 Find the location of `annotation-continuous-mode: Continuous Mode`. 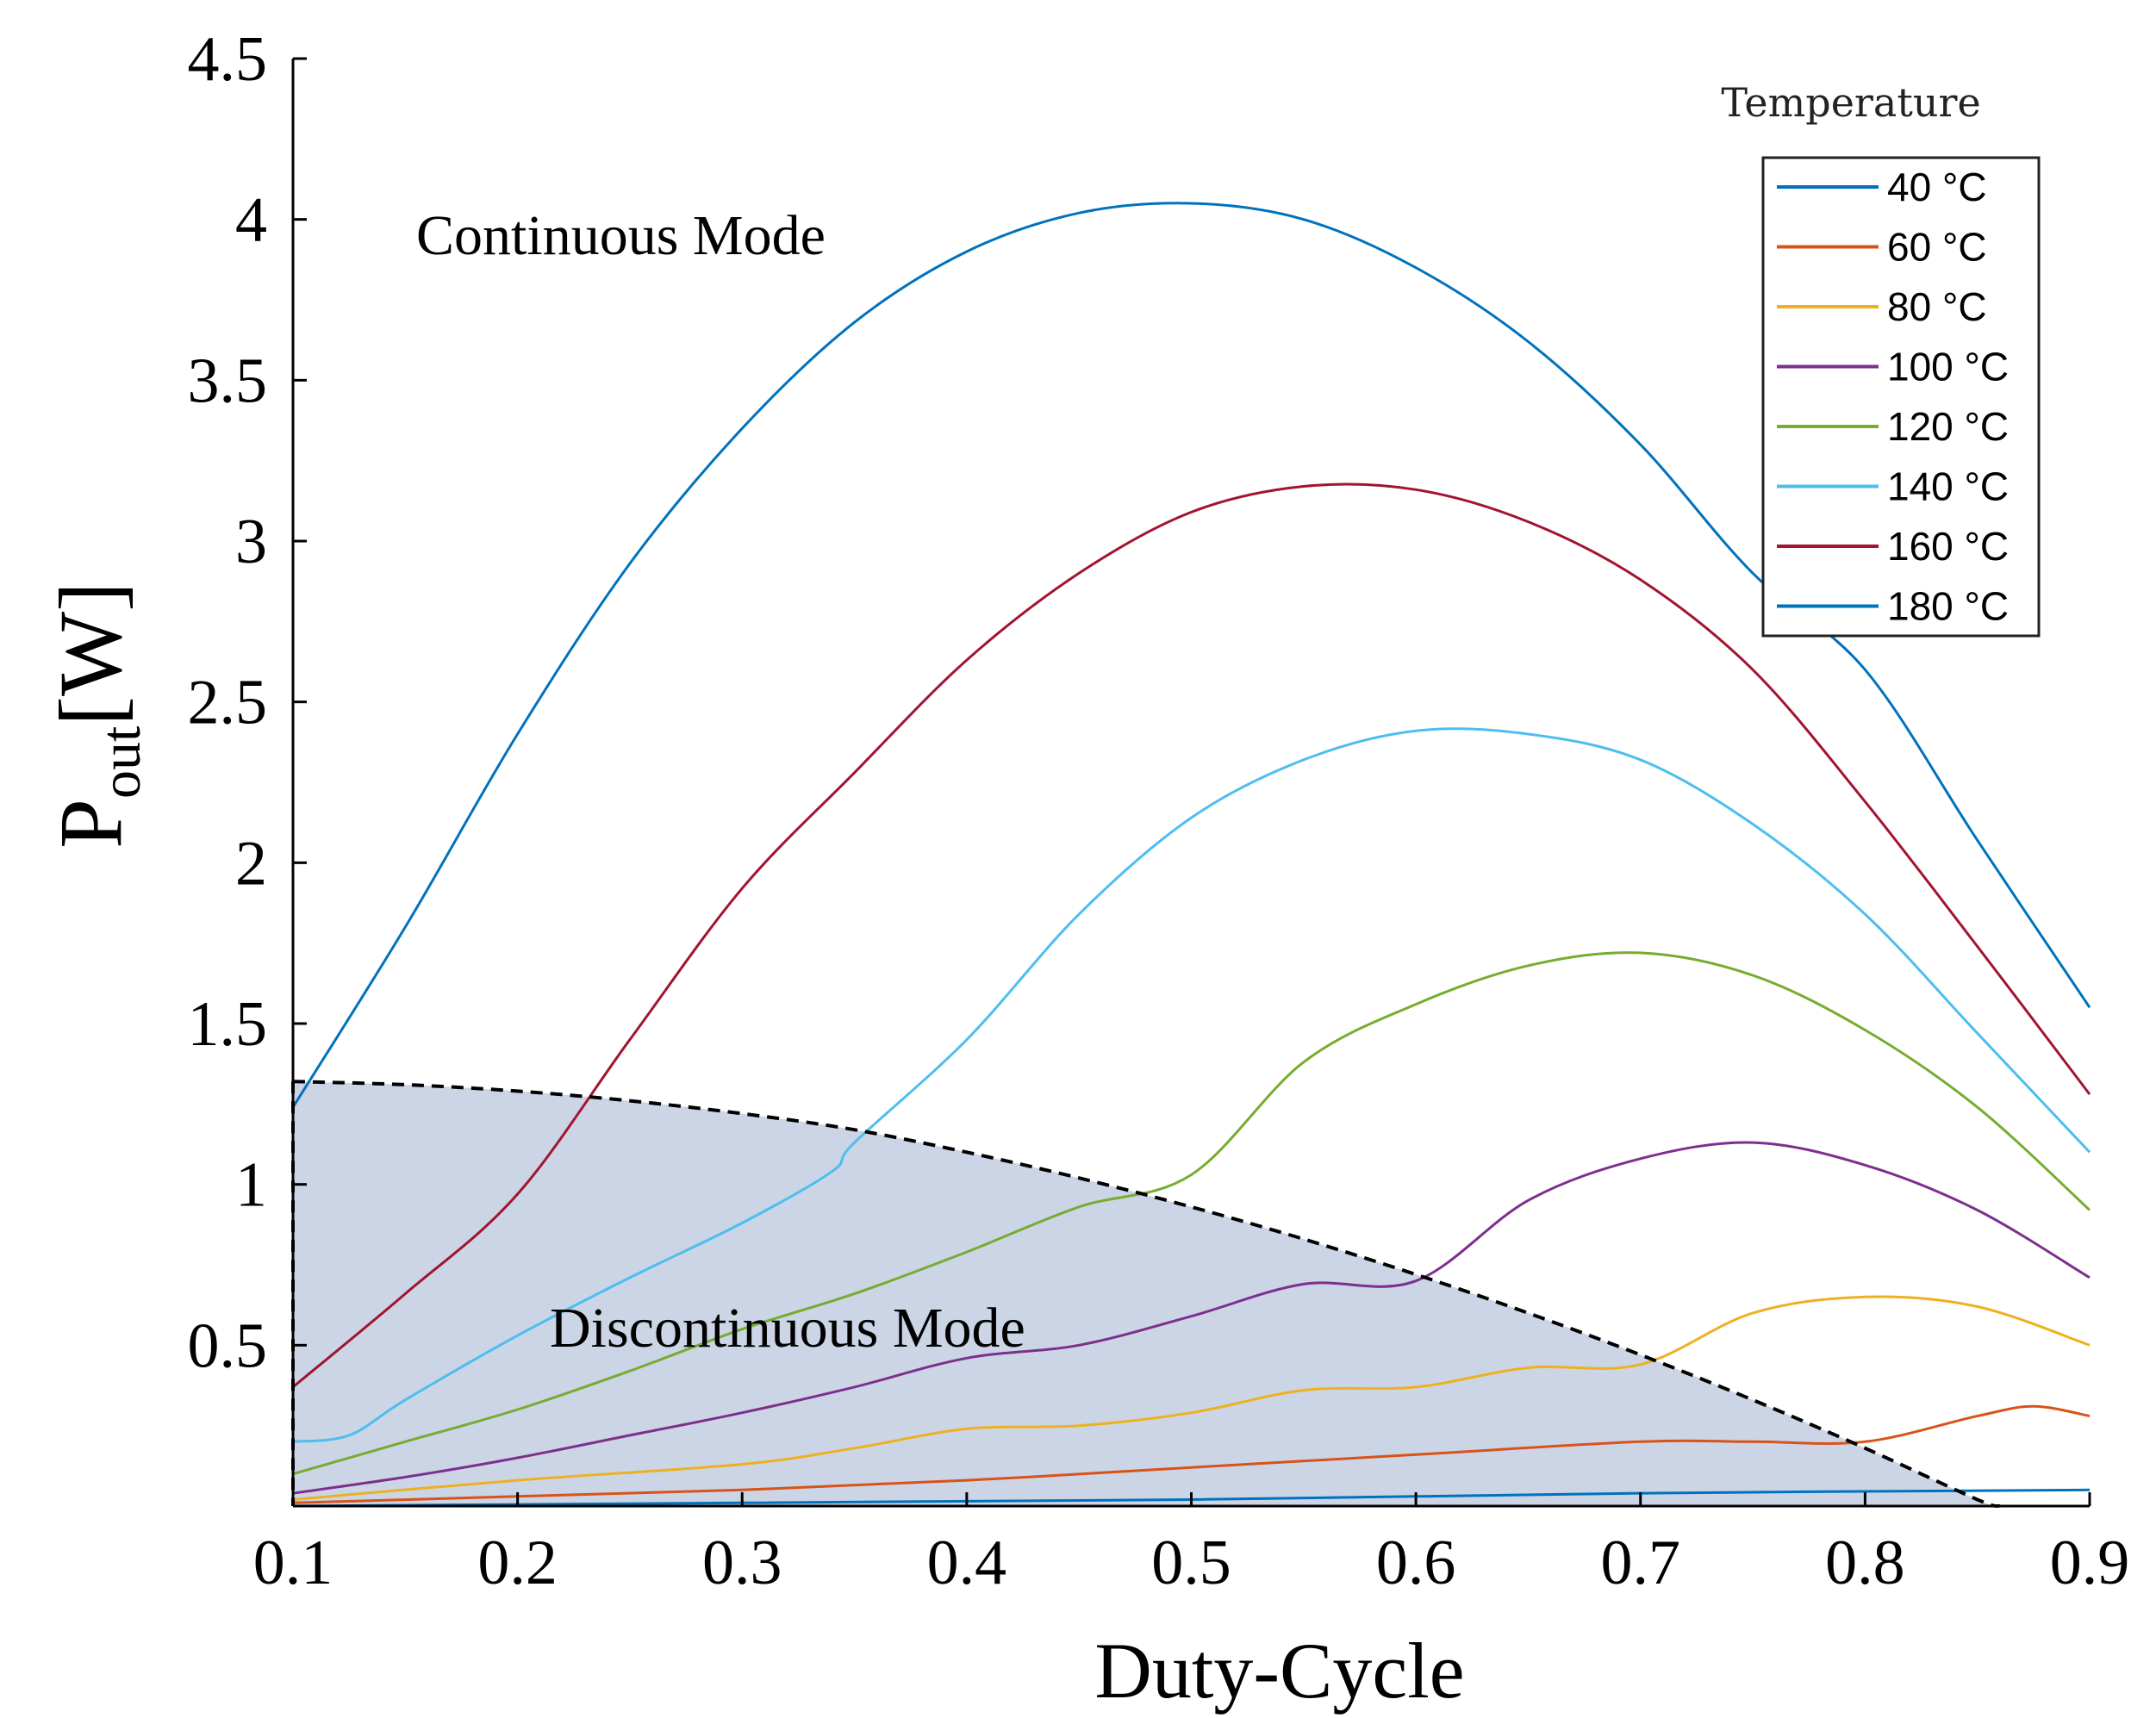

annotation-continuous-mode: Continuous Mode is located at coordinates (621, 235).